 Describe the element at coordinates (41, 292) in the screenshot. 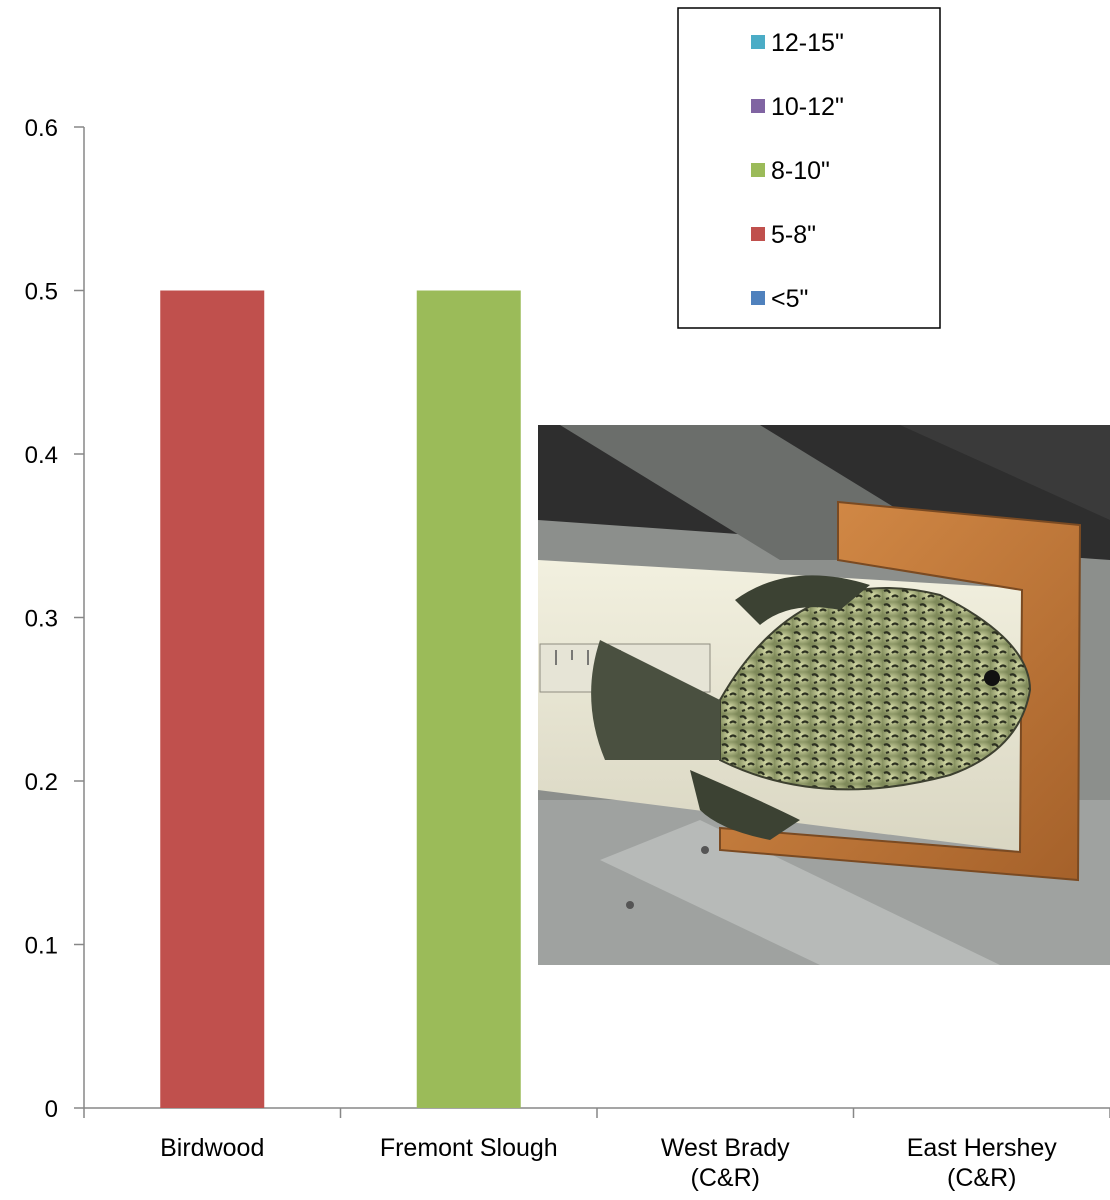

I see `y-tick-label: 0.5` at that location.